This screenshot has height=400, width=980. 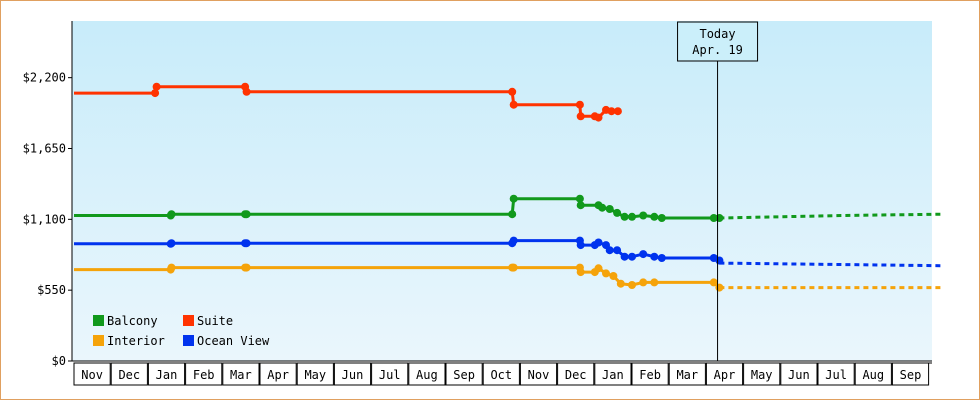 What do you see at coordinates (98, 320) in the screenshot?
I see `legend-swatch-balcony` at bounding box center [98, 320].